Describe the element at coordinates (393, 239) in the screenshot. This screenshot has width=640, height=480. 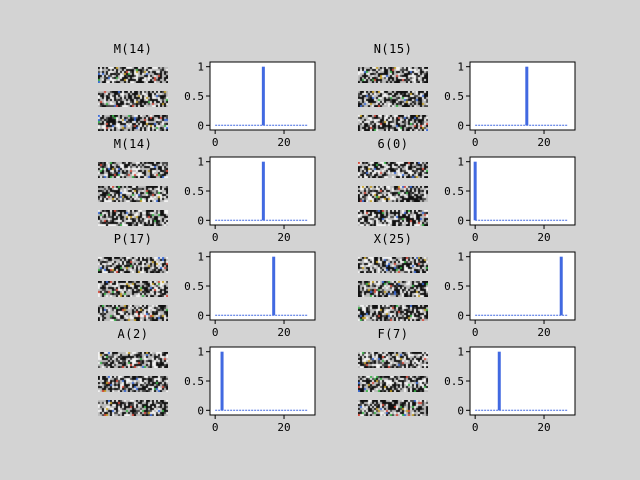
I see `subplot-title: X(25)` at that location.